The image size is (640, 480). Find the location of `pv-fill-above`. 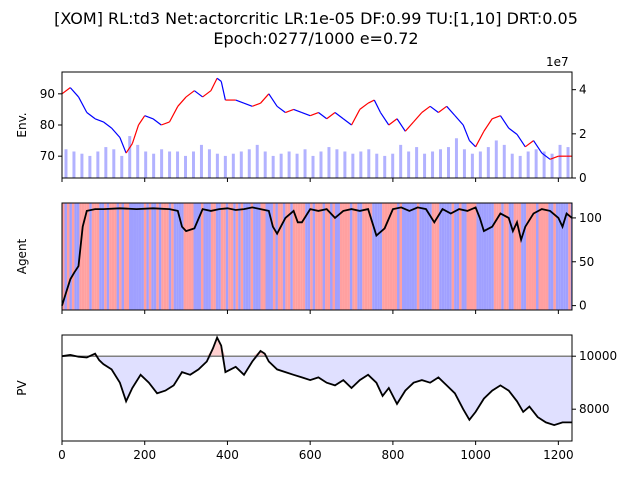

pv-fill-above is located at coordinates (317, 347).